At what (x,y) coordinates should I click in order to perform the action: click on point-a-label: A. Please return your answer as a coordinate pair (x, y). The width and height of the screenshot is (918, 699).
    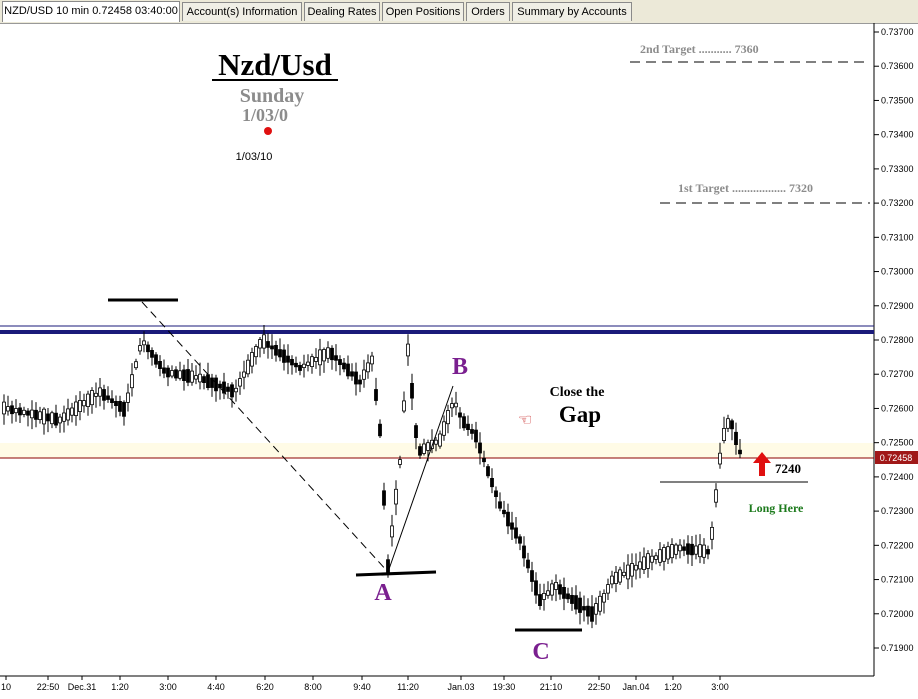
    Looking at the image, I should click on (383, 593).